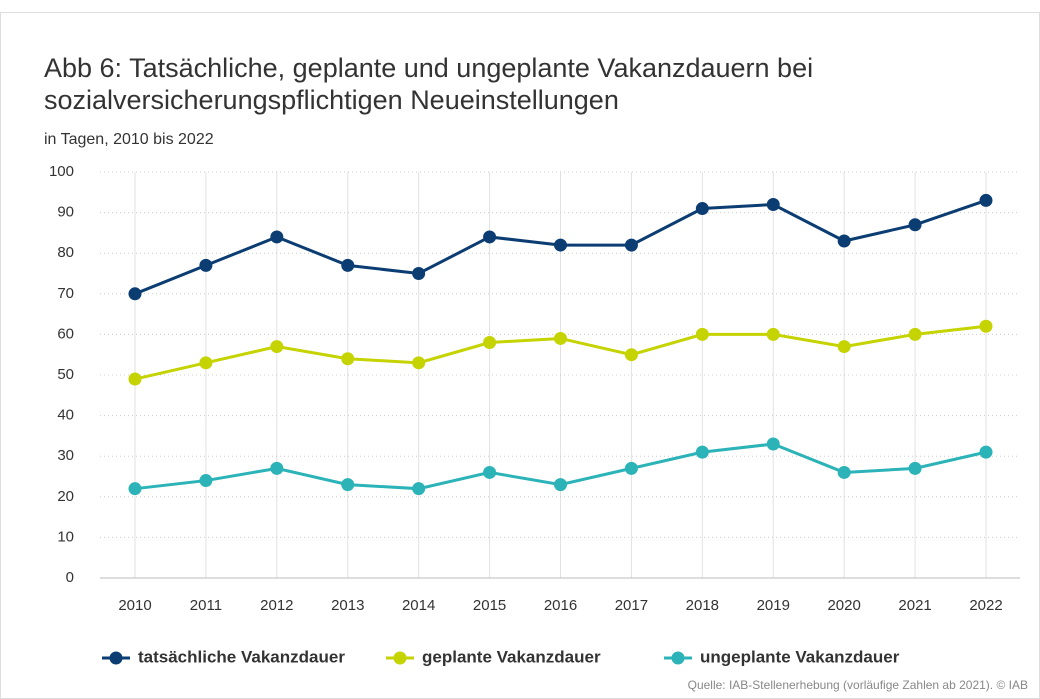  What do you see at coordinates (134, 605) in the screenshot?
I see `x-tick-label: 2010` at bounding box center [134, 605].